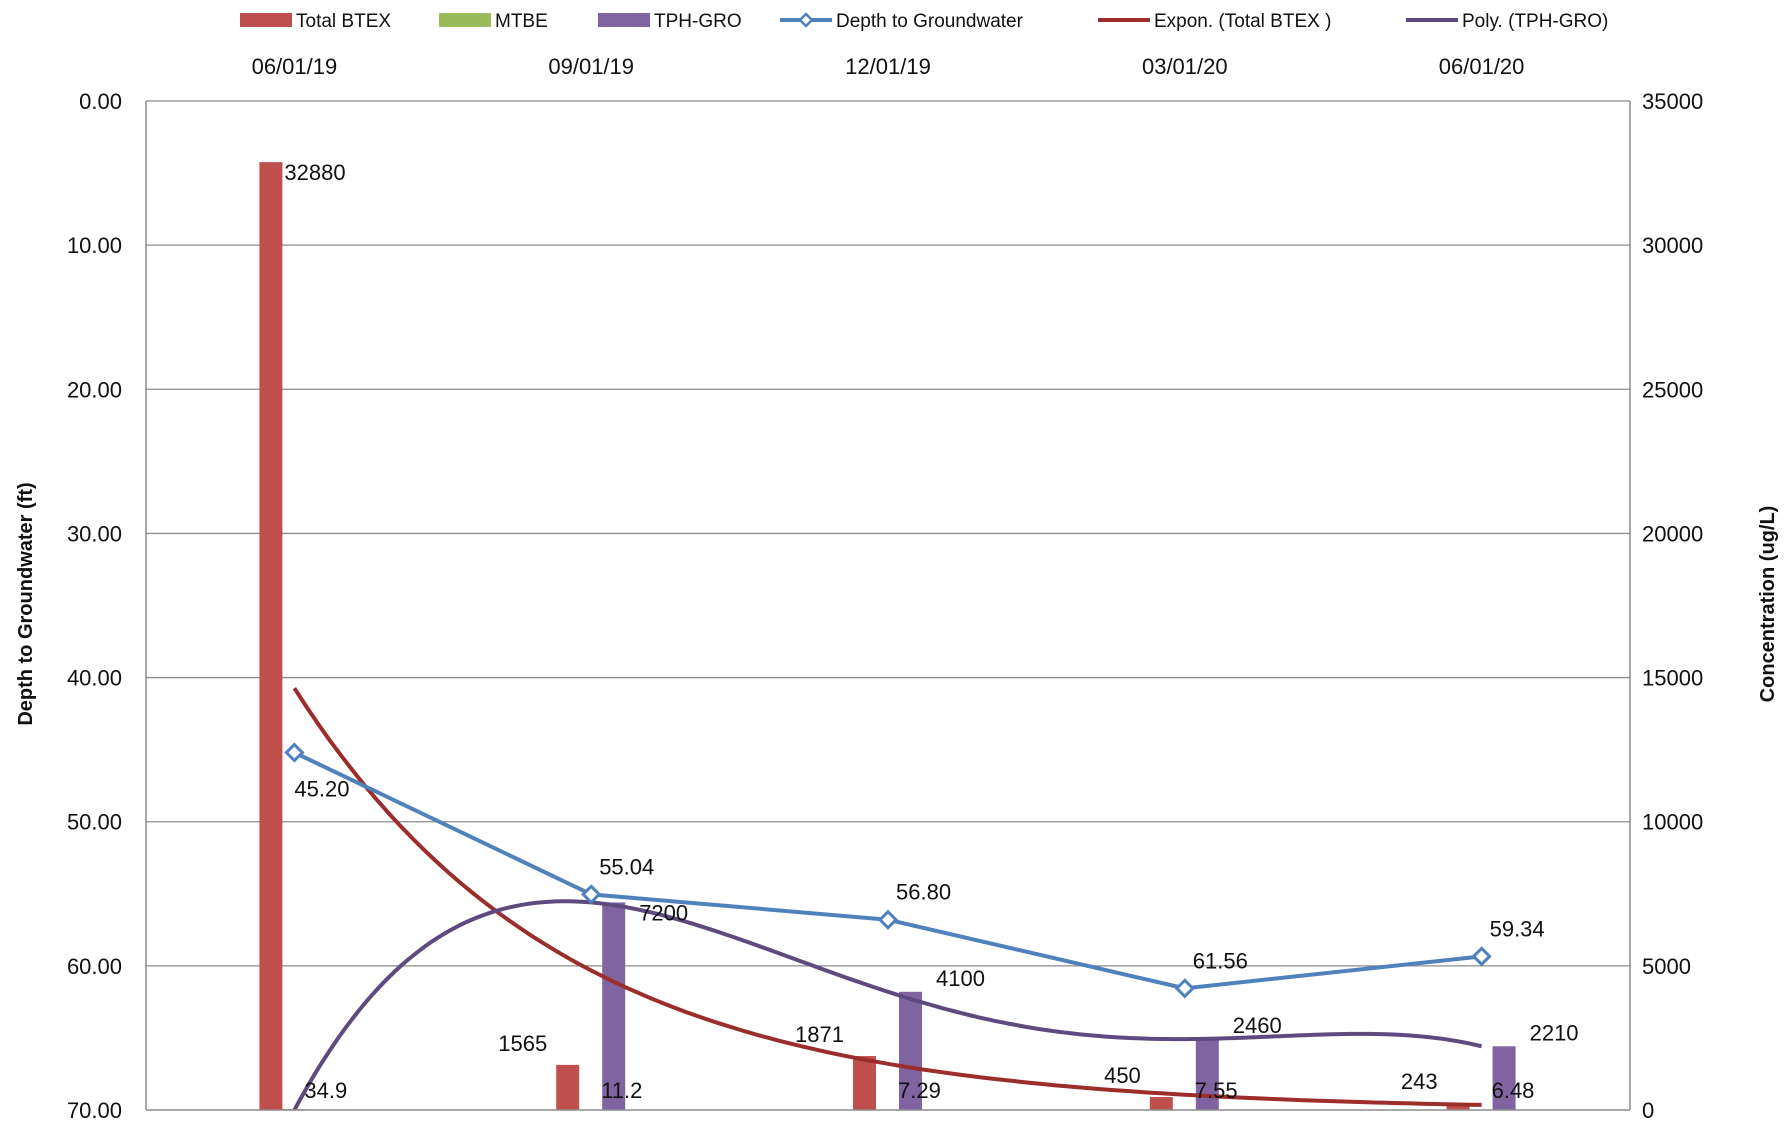  Describe the element at coordinates (591, 66) in the screenshot. I see `x-tick-label: 09/01/19` at that location.